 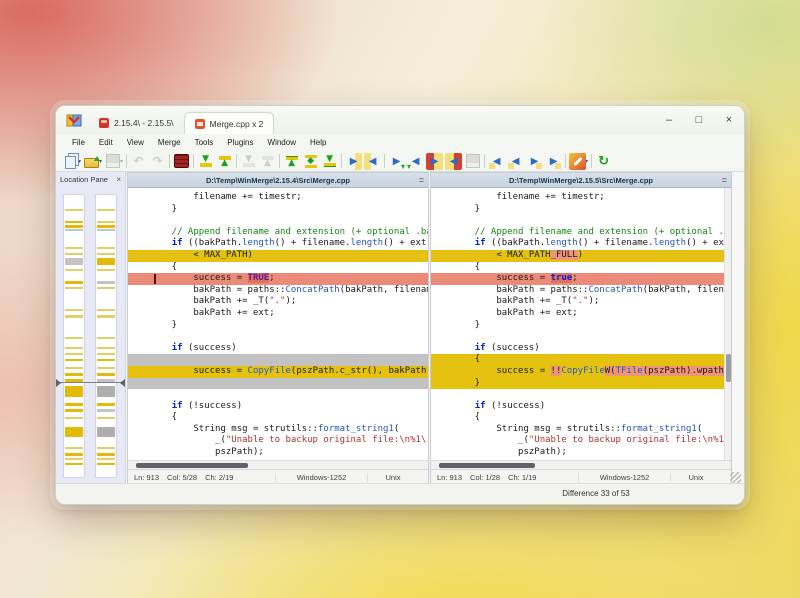 I want to click on file-path-header-right: D:\Temp\WinMerge\2.15.5\Src\Merge.cpp =, so click(x=581, y=180).